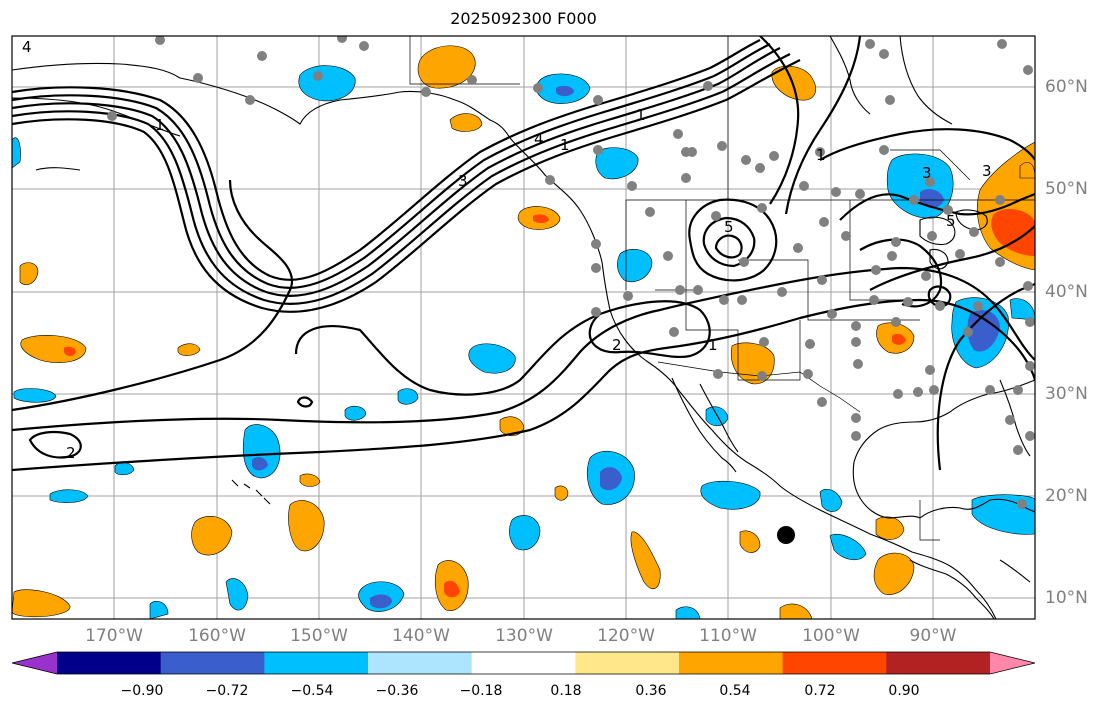 The image size is (1105, 712). Describe the element at coordinates (1066, 189) in the screenshot. I see `latitude-label: 50°N` at that location.